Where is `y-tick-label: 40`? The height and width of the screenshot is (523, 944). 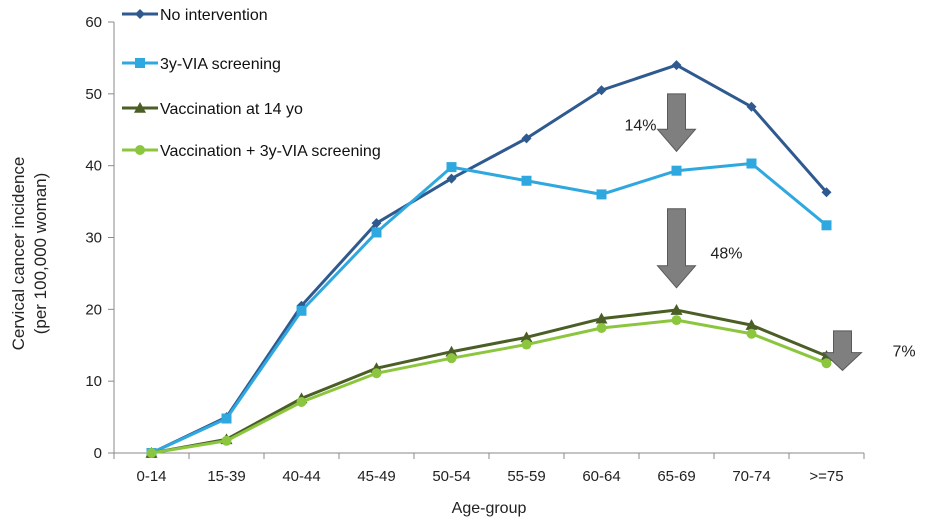
y-tick-label: 40 is located at coordinates (93, 166).